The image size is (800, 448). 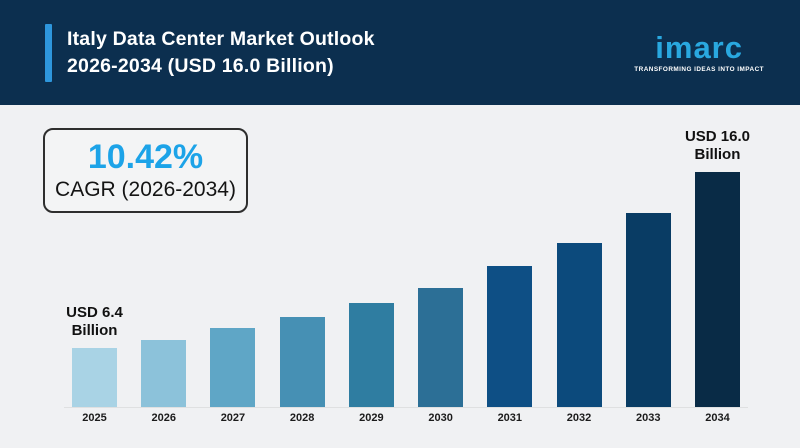 What do you see at coordinates (200, 65) in the screenshot?
I see `title-line-2: 2026-2034 (USD 16.0 Billion)` at bounding box center [200, 65].